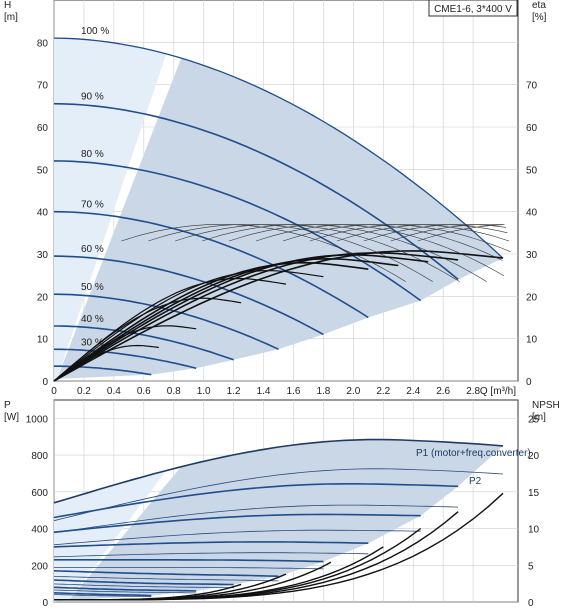 This screenshot has width=574, height=616. Describe the element at coordinates (174, 391) in the screenshot. I see `qh-x-tick-label: 0.8` at that location.